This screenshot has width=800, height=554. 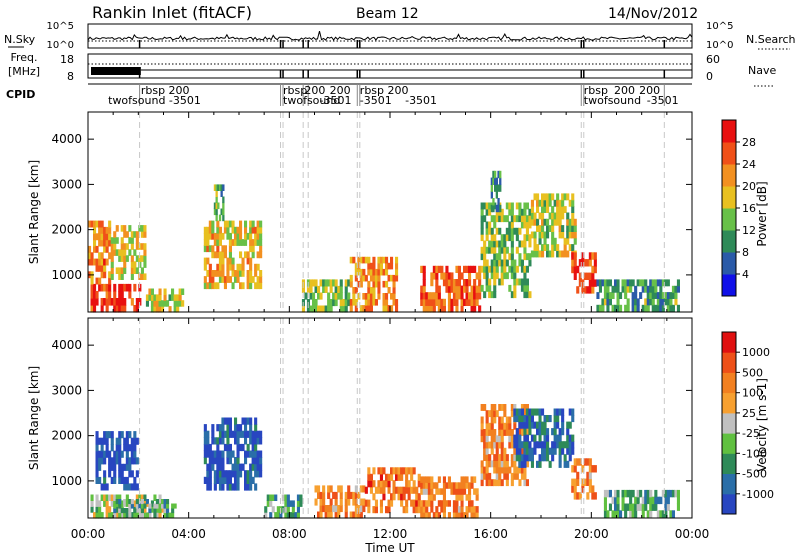 I want to click on date-title: 14/Nov/2012, so click(x=653, y=14).